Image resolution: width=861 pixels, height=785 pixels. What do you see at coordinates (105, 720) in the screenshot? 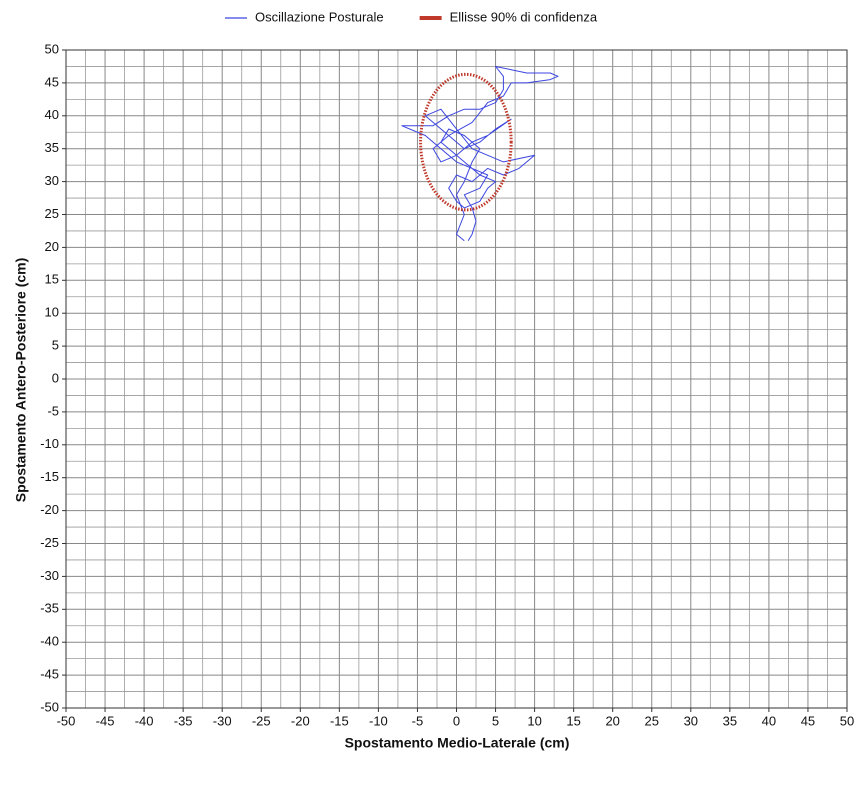
I see `x-tick-label: -45` at bounding box center [105, 720].